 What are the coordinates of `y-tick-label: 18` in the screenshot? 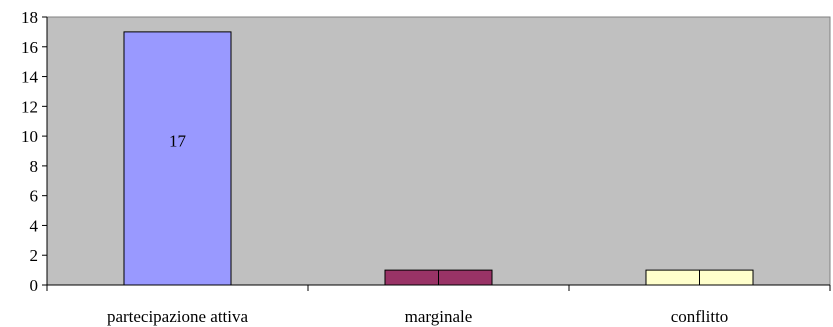 It's located at (29, 17).